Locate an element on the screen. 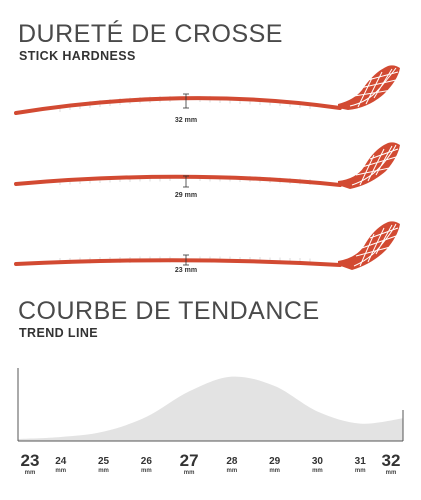 The image size is (421, 500). stick-32mm-label: 32 mm is located at coordinates (186, 120).